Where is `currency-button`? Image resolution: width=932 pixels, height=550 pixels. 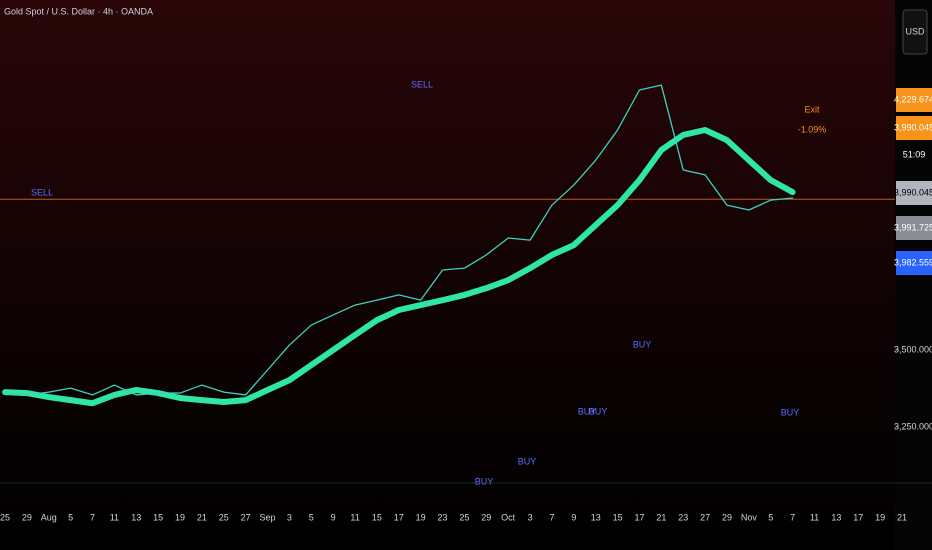
currency-button is located at coordinates (915, 32).